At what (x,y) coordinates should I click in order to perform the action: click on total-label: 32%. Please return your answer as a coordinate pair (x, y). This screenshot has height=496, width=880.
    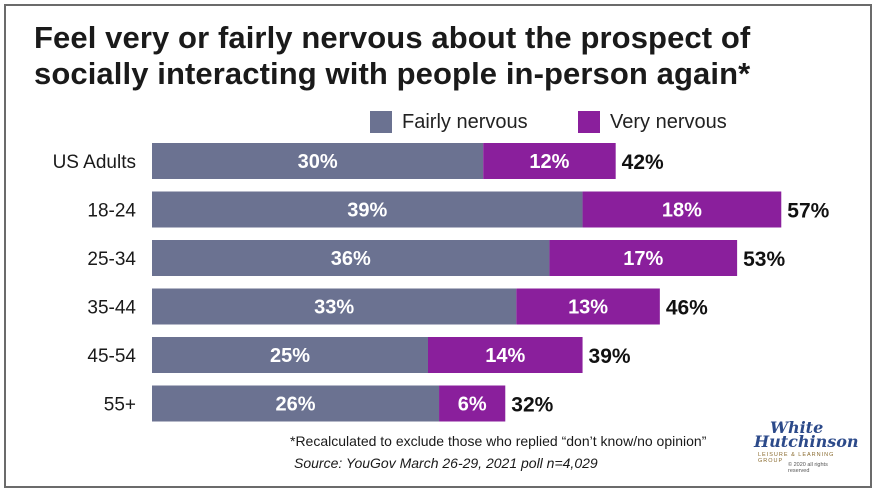
    Looking at the image, I should click on (532, 405).